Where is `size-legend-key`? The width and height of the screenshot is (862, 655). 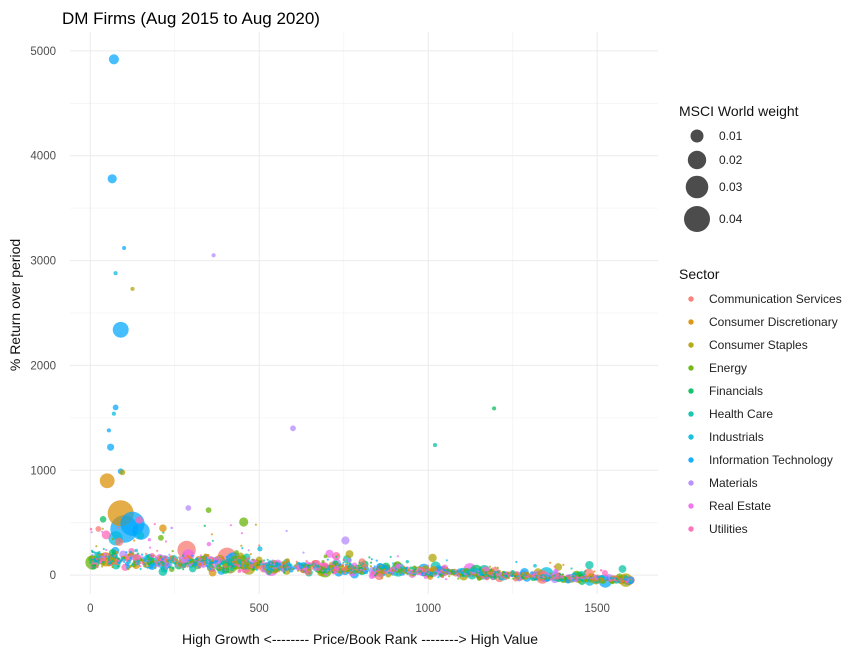
size-legend-key is located at coordinates (697, 136).